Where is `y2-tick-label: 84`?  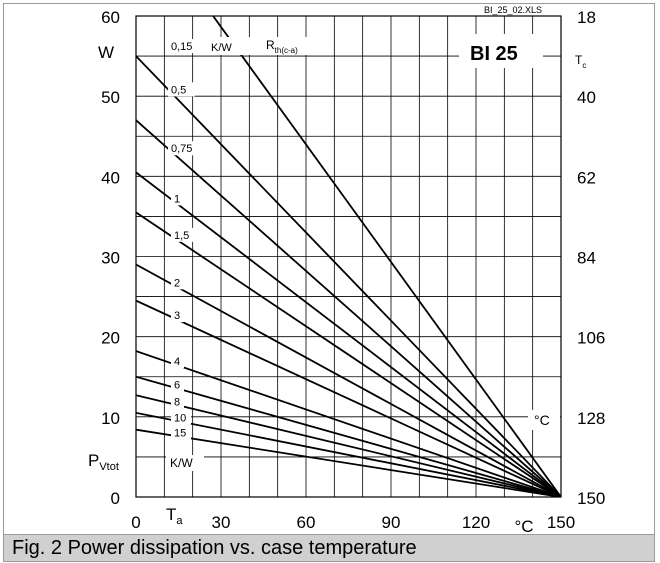
y2-tick-label: 84 is located at coordinates (586, 258).